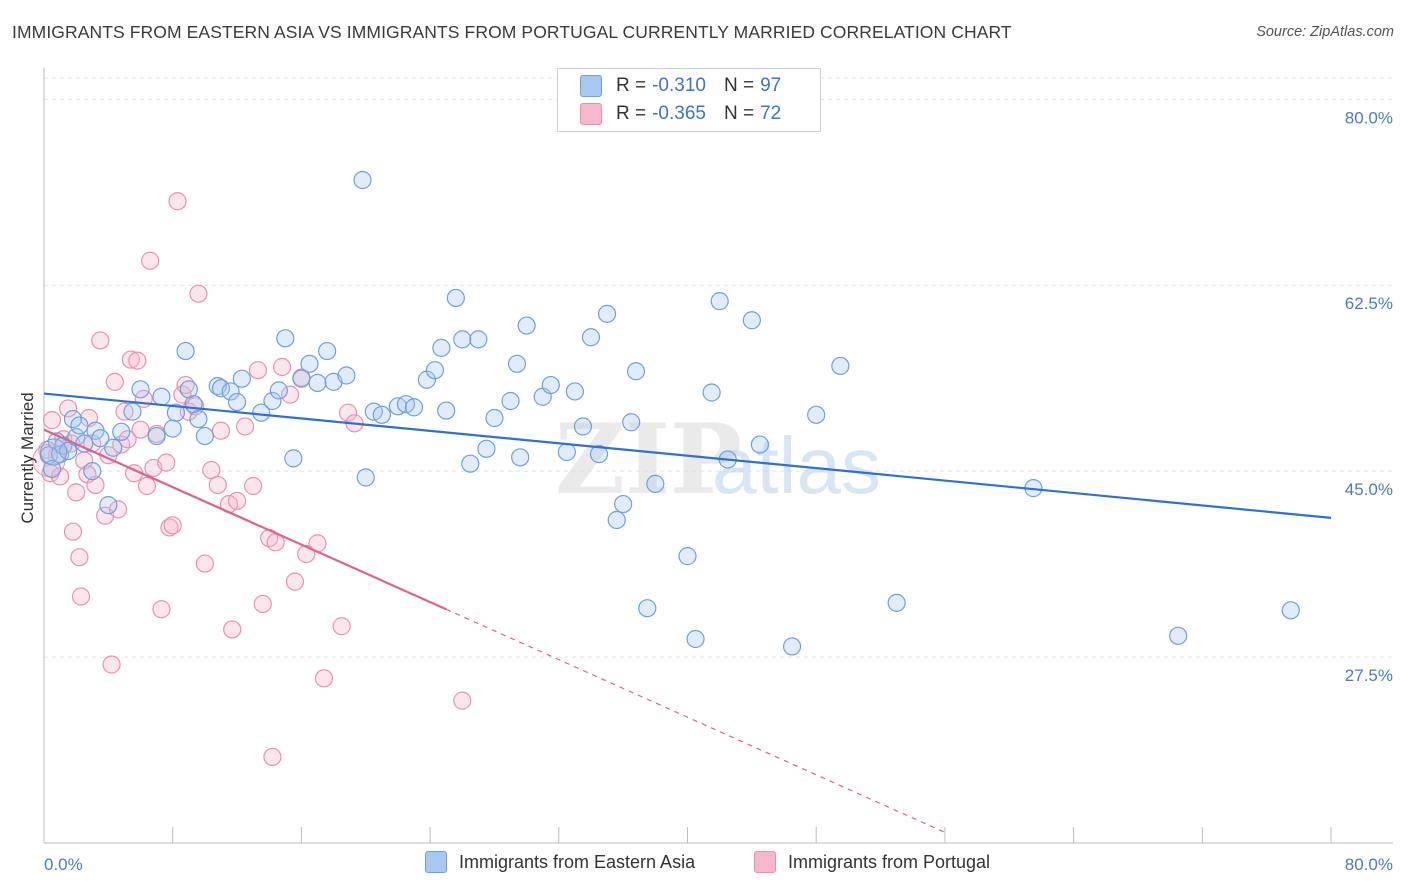 The image size is (1406, 892). Describe the element at coordinates (63, 864) in the screenshot. I see `x-tick-label: 0.0%` at that location.